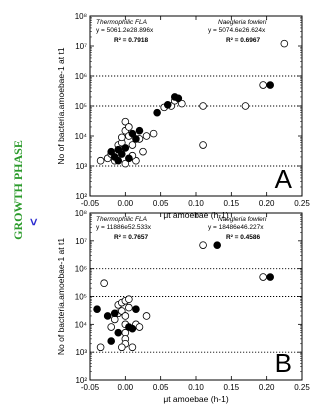 The width and height of the screenshot is (331, 407). Describe the element at coordinates (33, 222) in the screenshot. I see `growth-phase-arrow-icon: <` at that location.